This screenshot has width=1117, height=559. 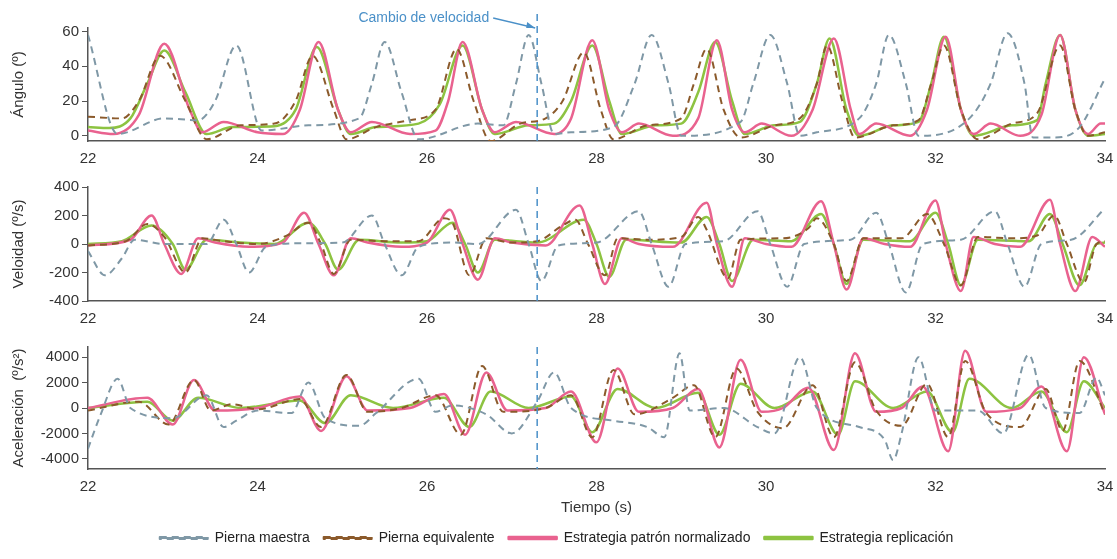 What do you see at coordinates (59, 432) in the screenshot?
I see `y-tick-label: -2000` at bounding box center [59, 432].